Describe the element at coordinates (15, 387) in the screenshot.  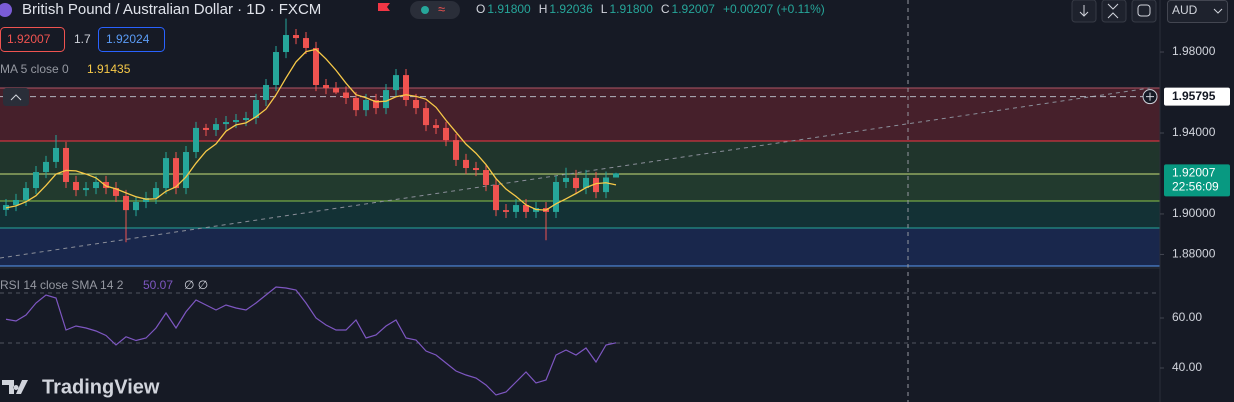
I see `logo-mark` at that location.